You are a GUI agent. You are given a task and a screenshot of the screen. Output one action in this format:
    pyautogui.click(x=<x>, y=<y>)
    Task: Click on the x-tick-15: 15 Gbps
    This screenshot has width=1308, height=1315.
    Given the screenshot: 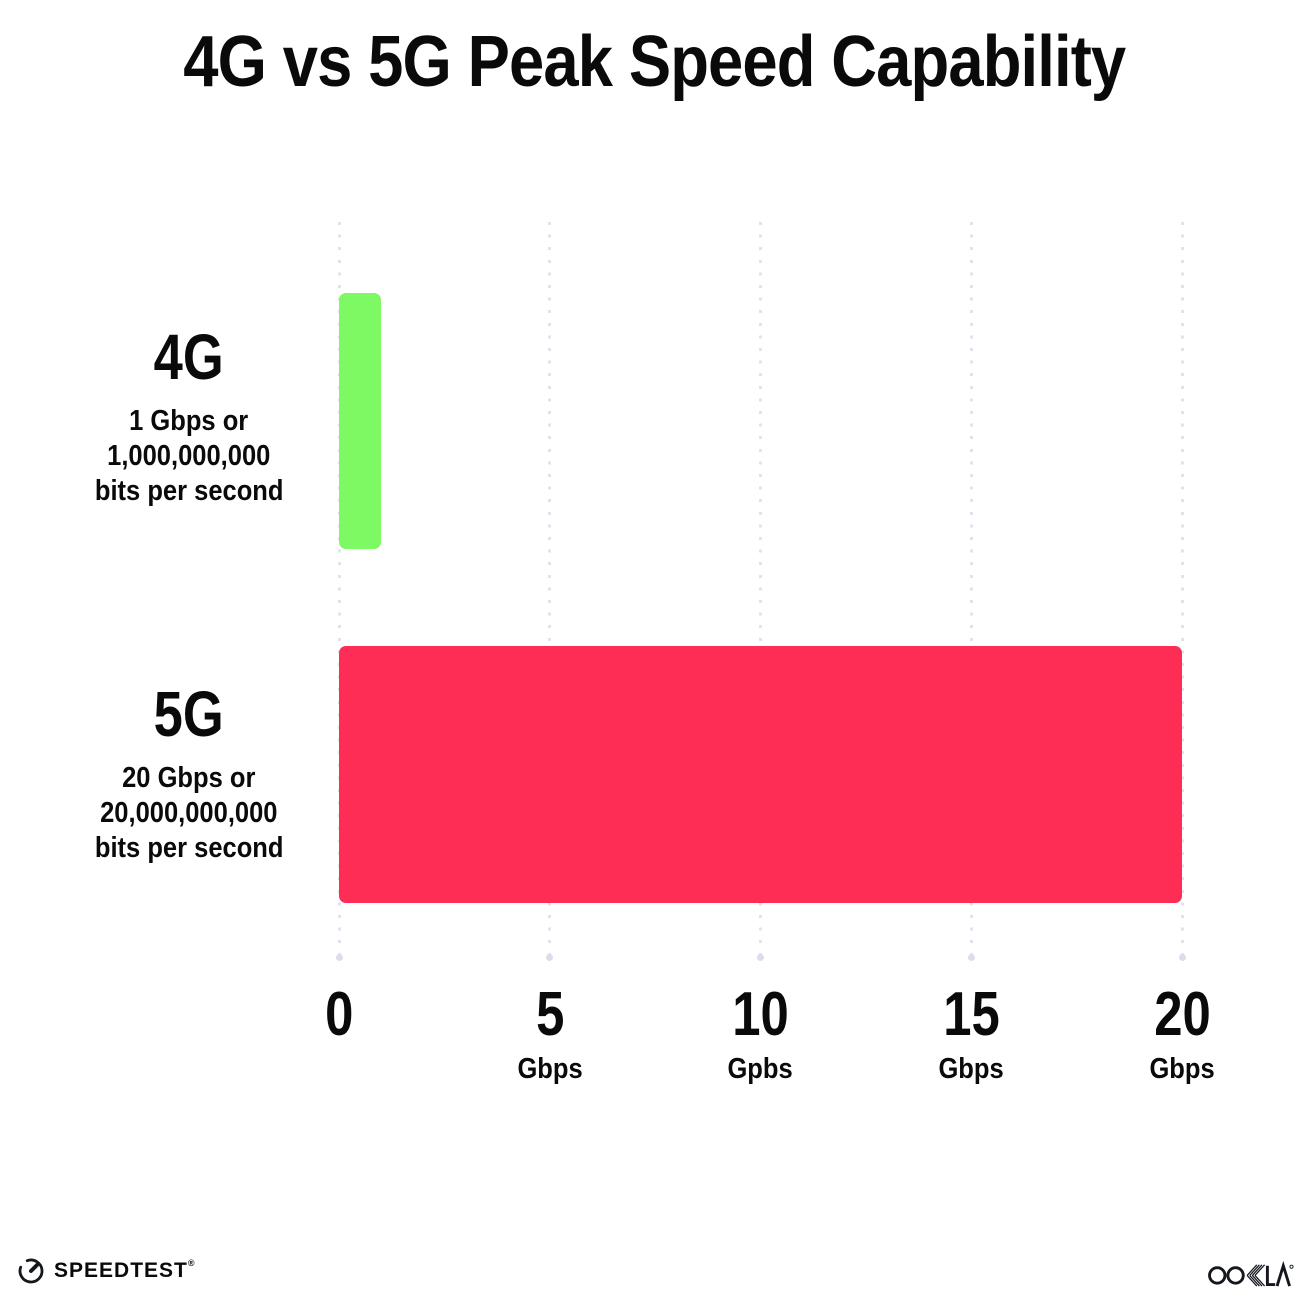 What is the action you would take?
    pyautogui.click(x=971, y=1032)
    